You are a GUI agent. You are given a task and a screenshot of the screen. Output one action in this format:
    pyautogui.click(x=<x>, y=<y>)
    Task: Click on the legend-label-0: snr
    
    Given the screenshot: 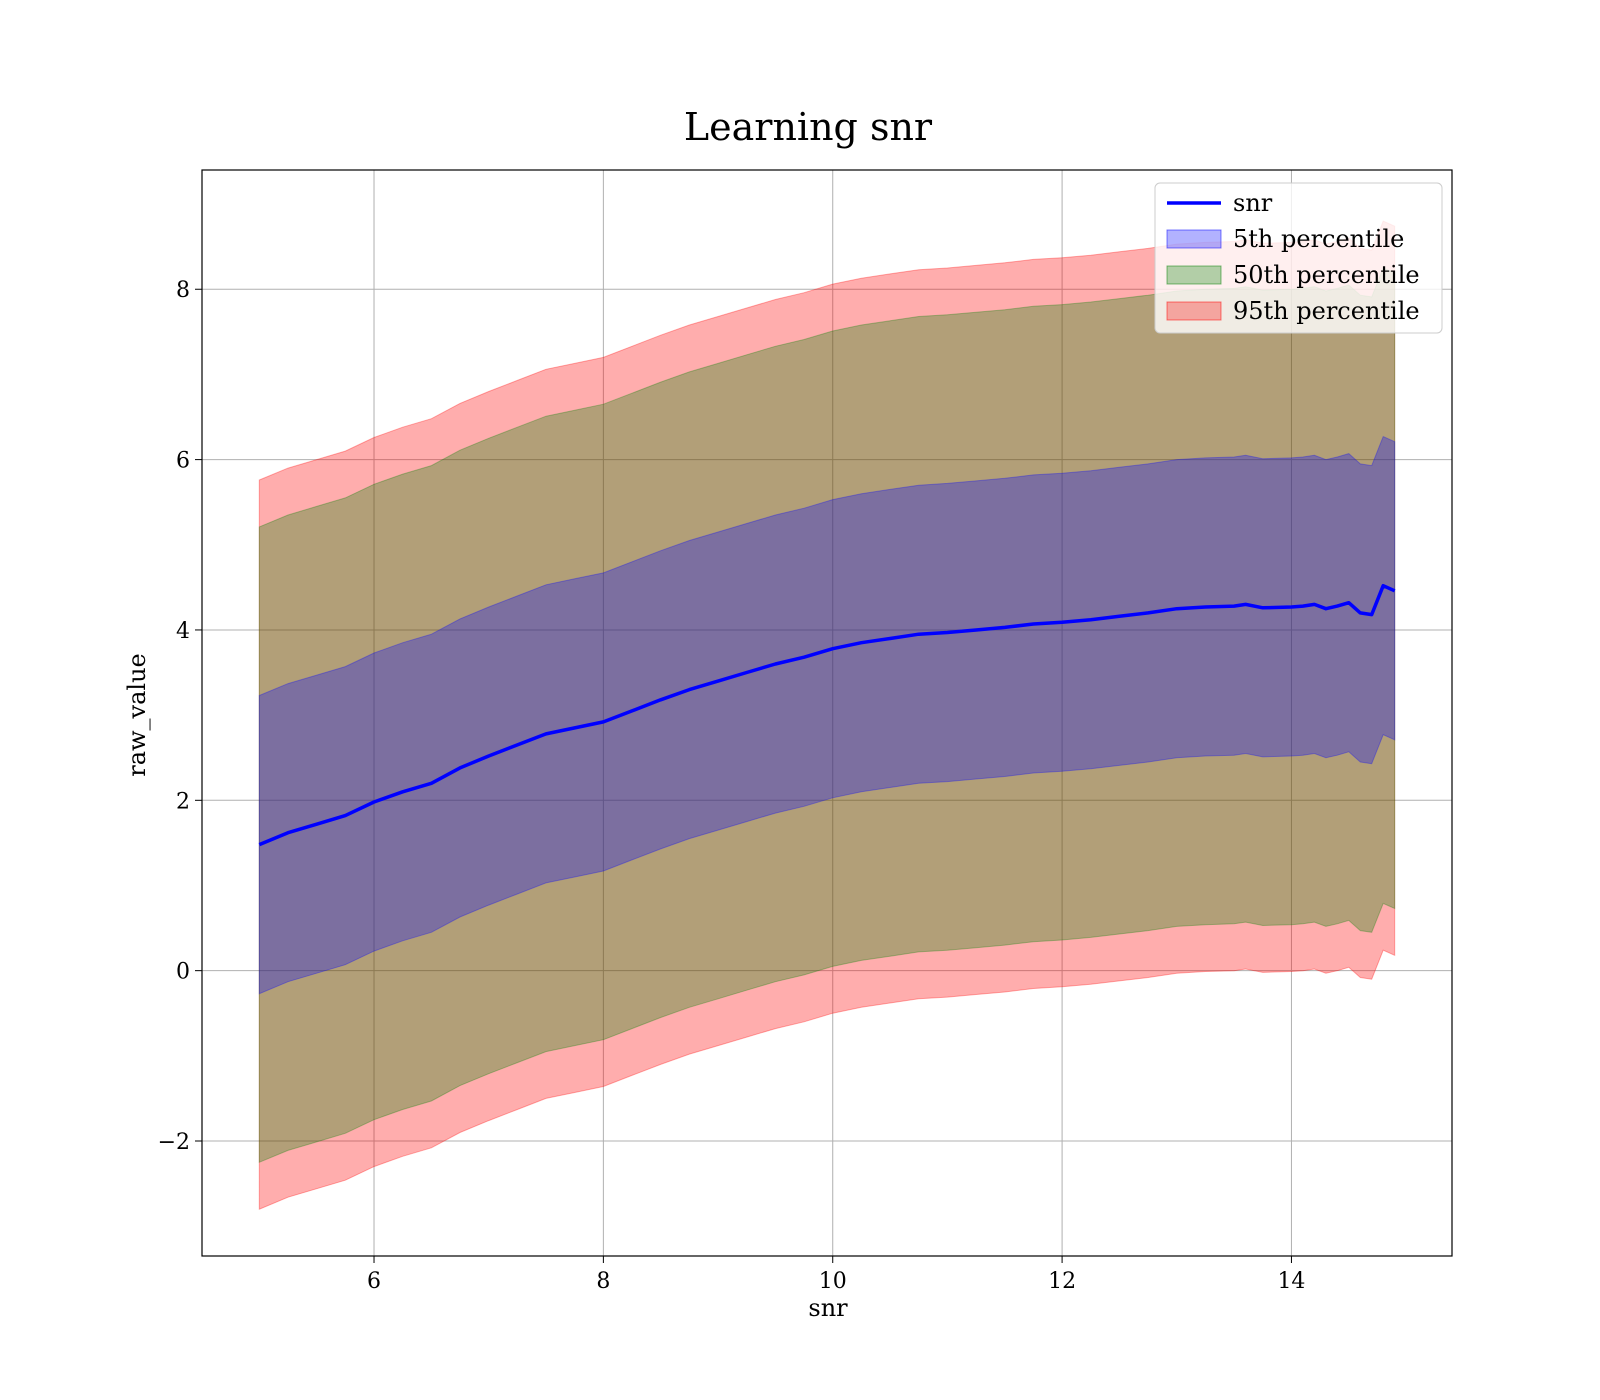 What is the action you would take?
    pyautogui.click(x=1253, y=203)
    